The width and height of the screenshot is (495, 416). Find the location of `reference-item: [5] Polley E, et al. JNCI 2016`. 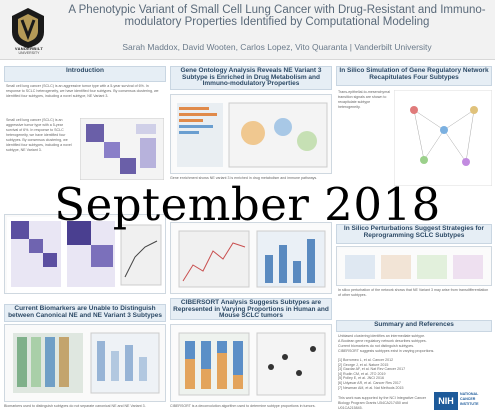

reference-item: [5] Polley E, et al. JNCI 2016 is located at coordinates (361, 378).